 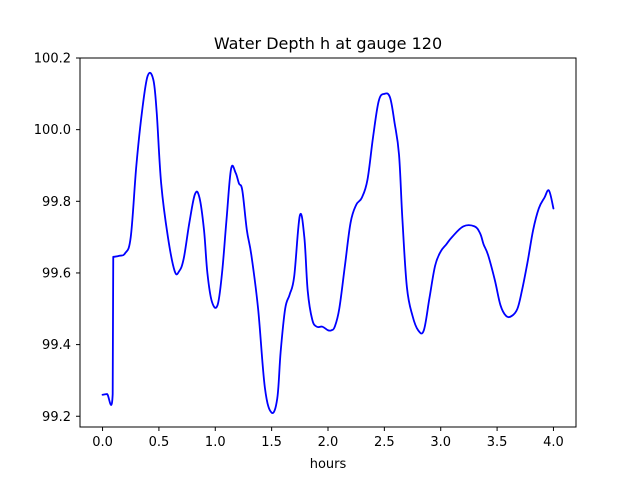 I want to click on x-tick-label: 2.0, so click(x=328, y=442).